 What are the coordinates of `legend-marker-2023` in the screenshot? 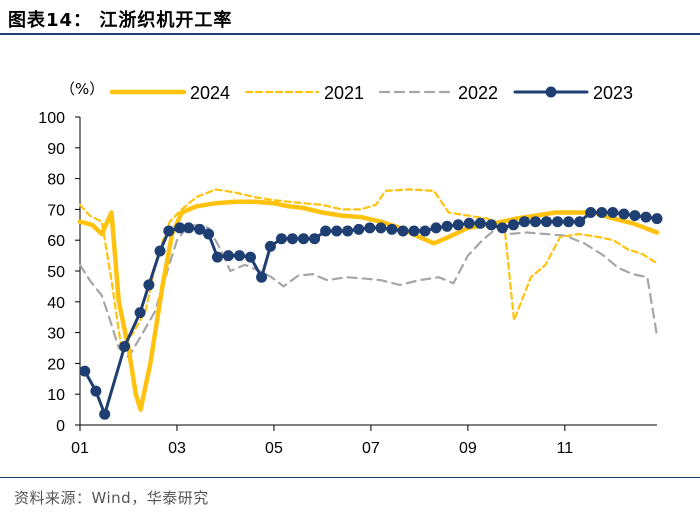 It's located at (551, 92).